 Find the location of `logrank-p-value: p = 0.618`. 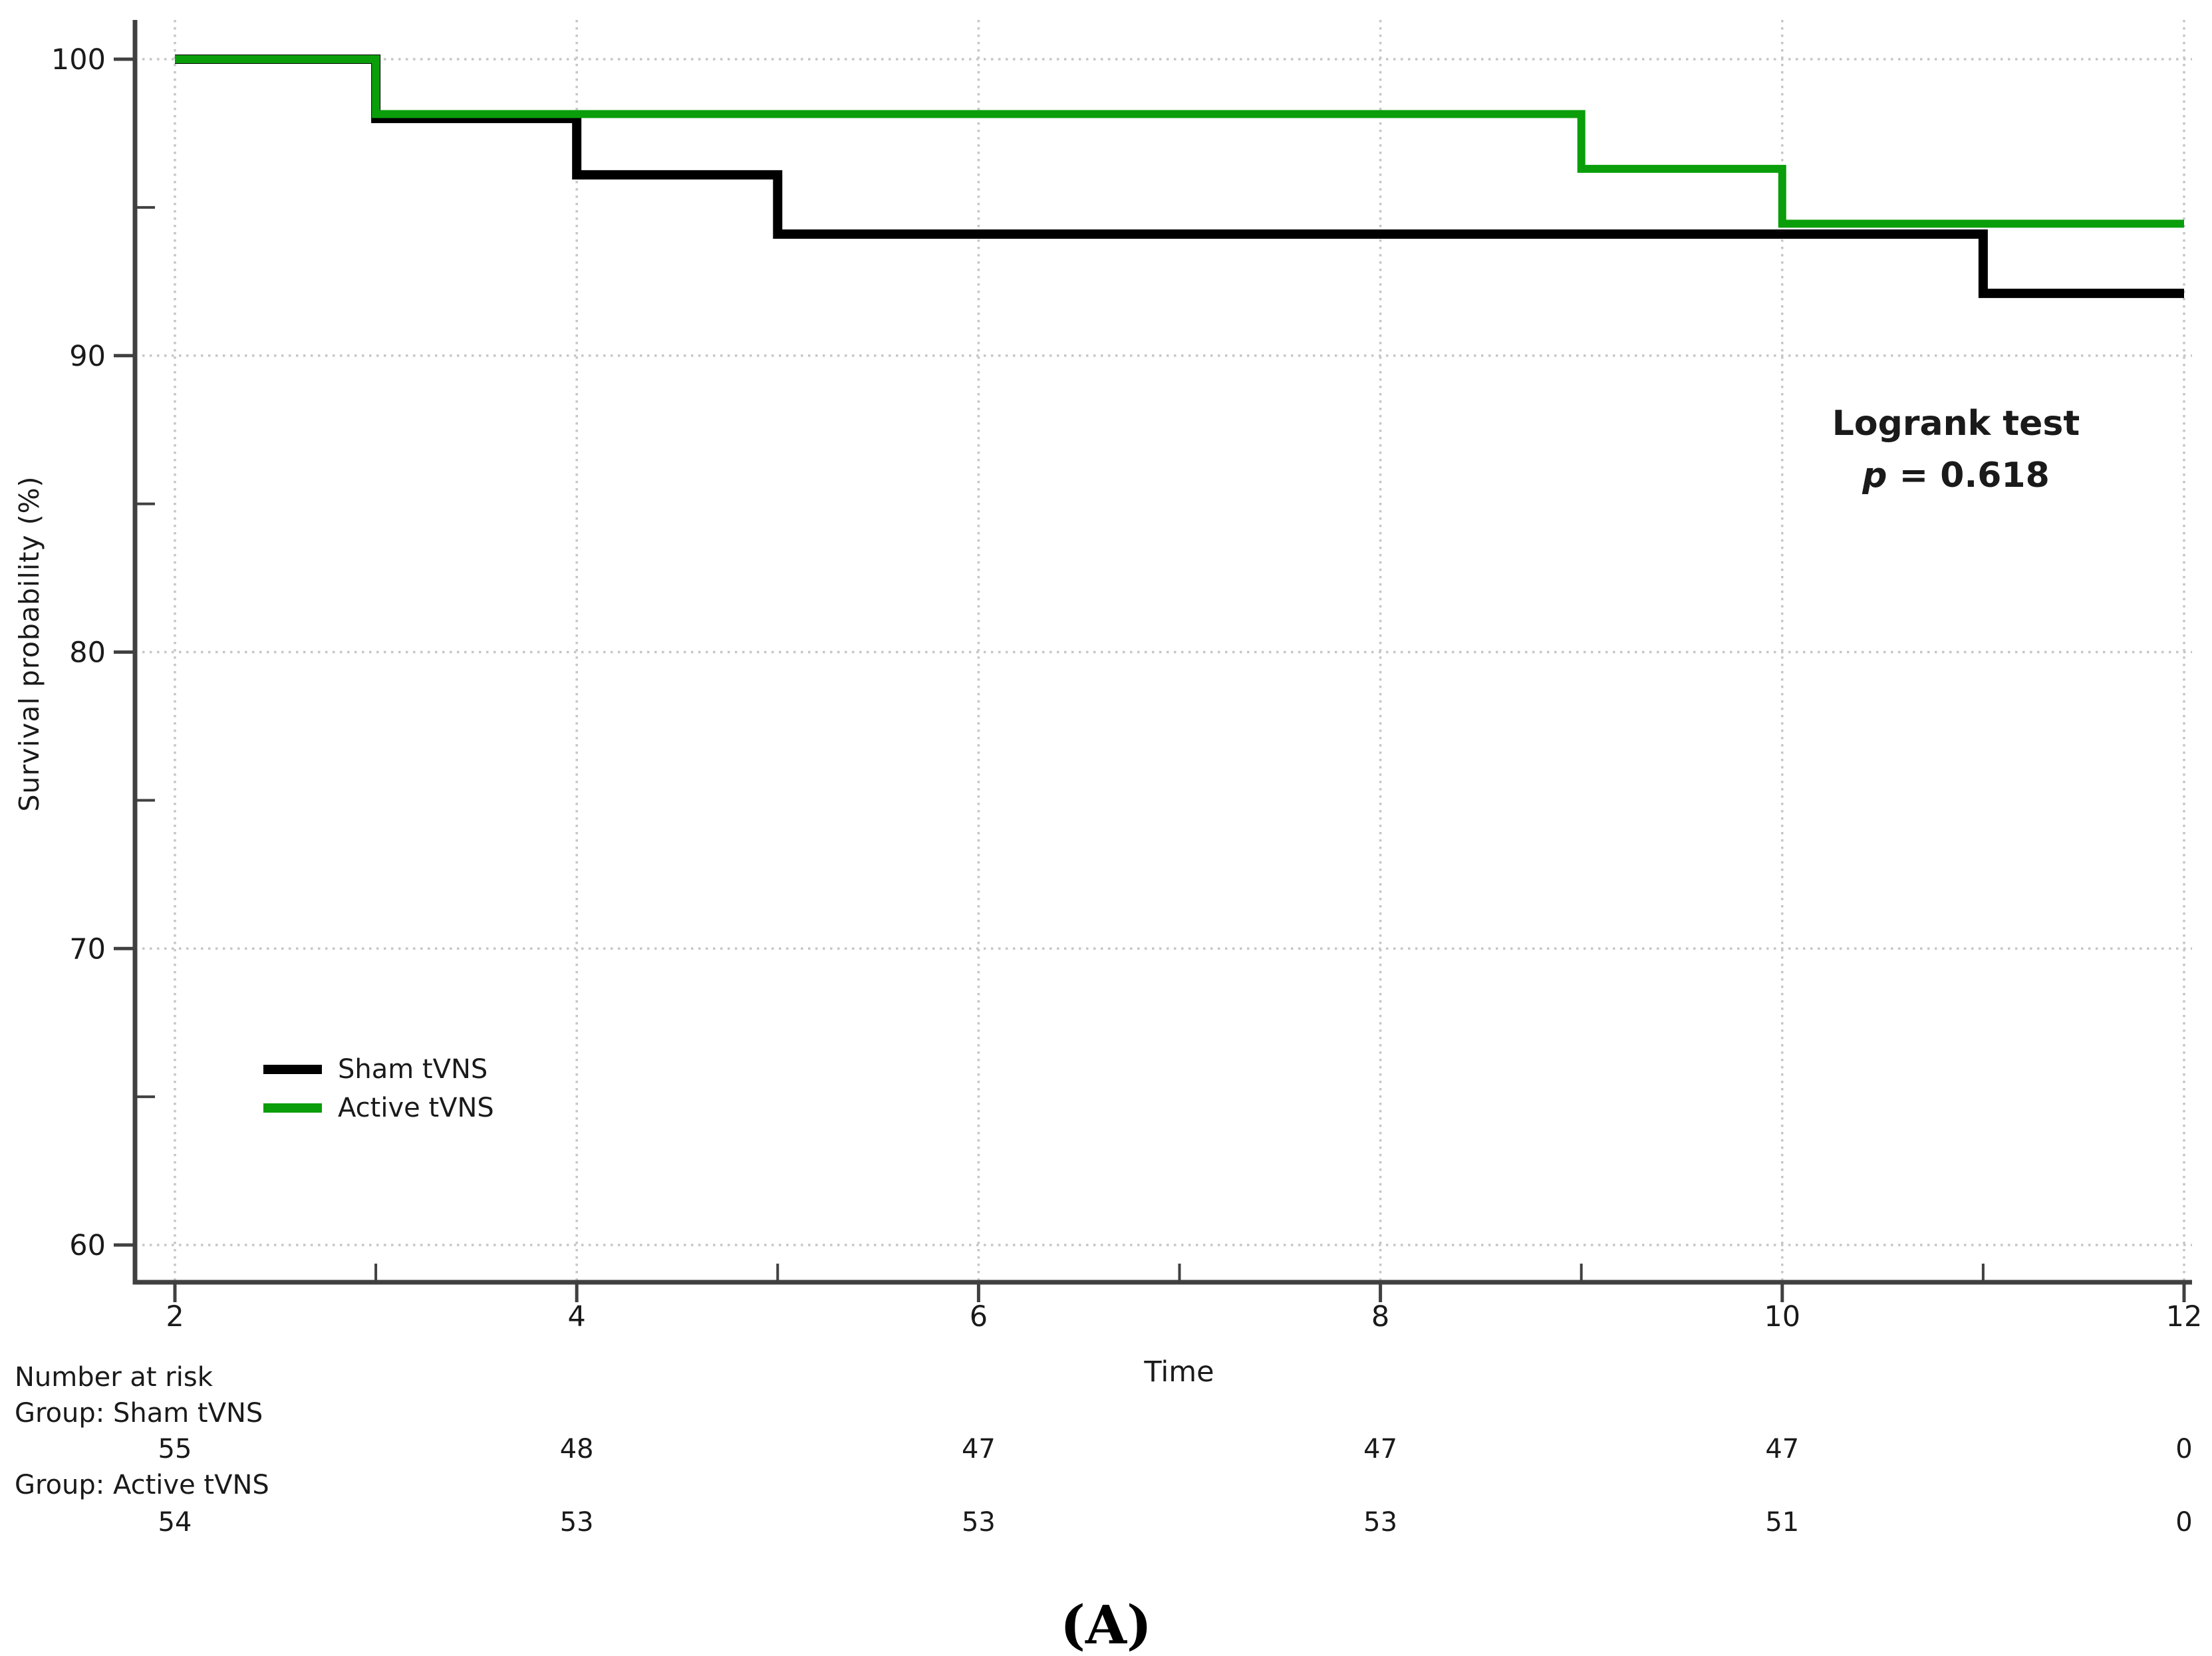

logrank-p-value: p = 0.618 is located at coordinates (1956, 475).